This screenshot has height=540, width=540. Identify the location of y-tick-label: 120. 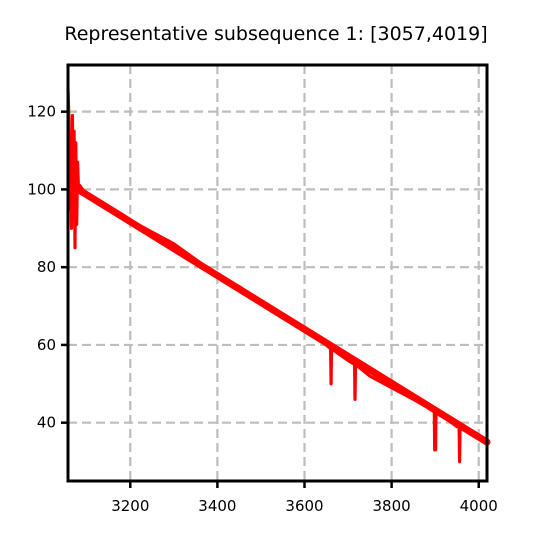
(41, 112).